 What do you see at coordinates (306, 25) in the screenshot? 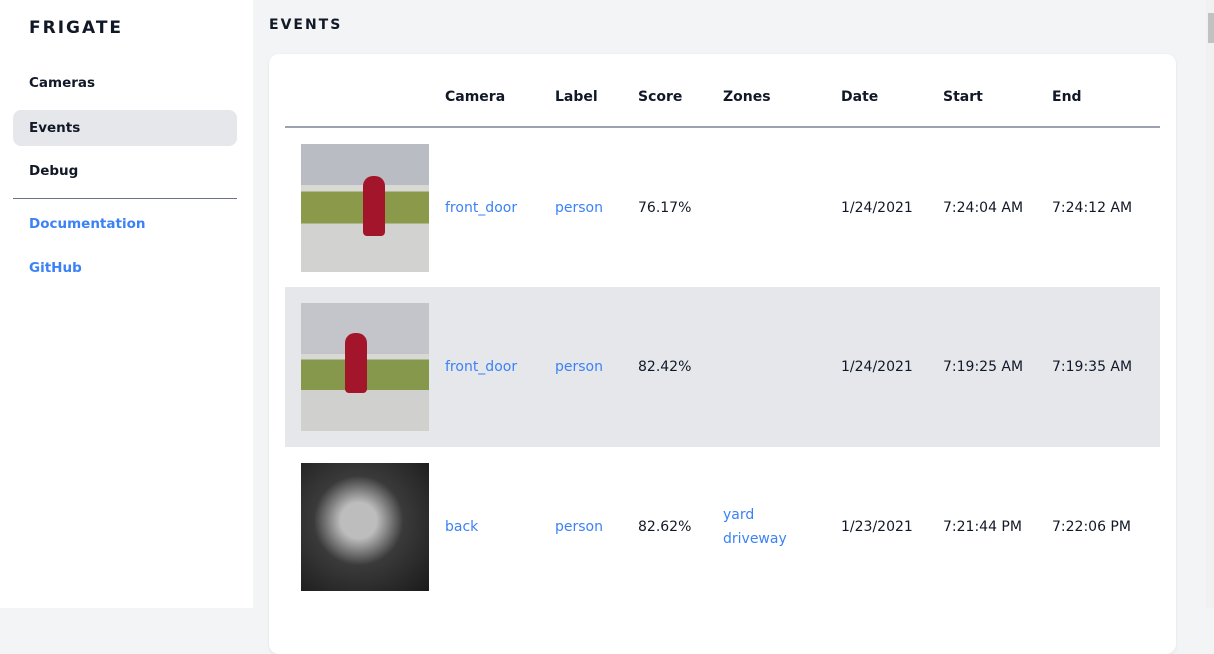
I see `page-title: EVENTS` at bounding box center [306, 25].